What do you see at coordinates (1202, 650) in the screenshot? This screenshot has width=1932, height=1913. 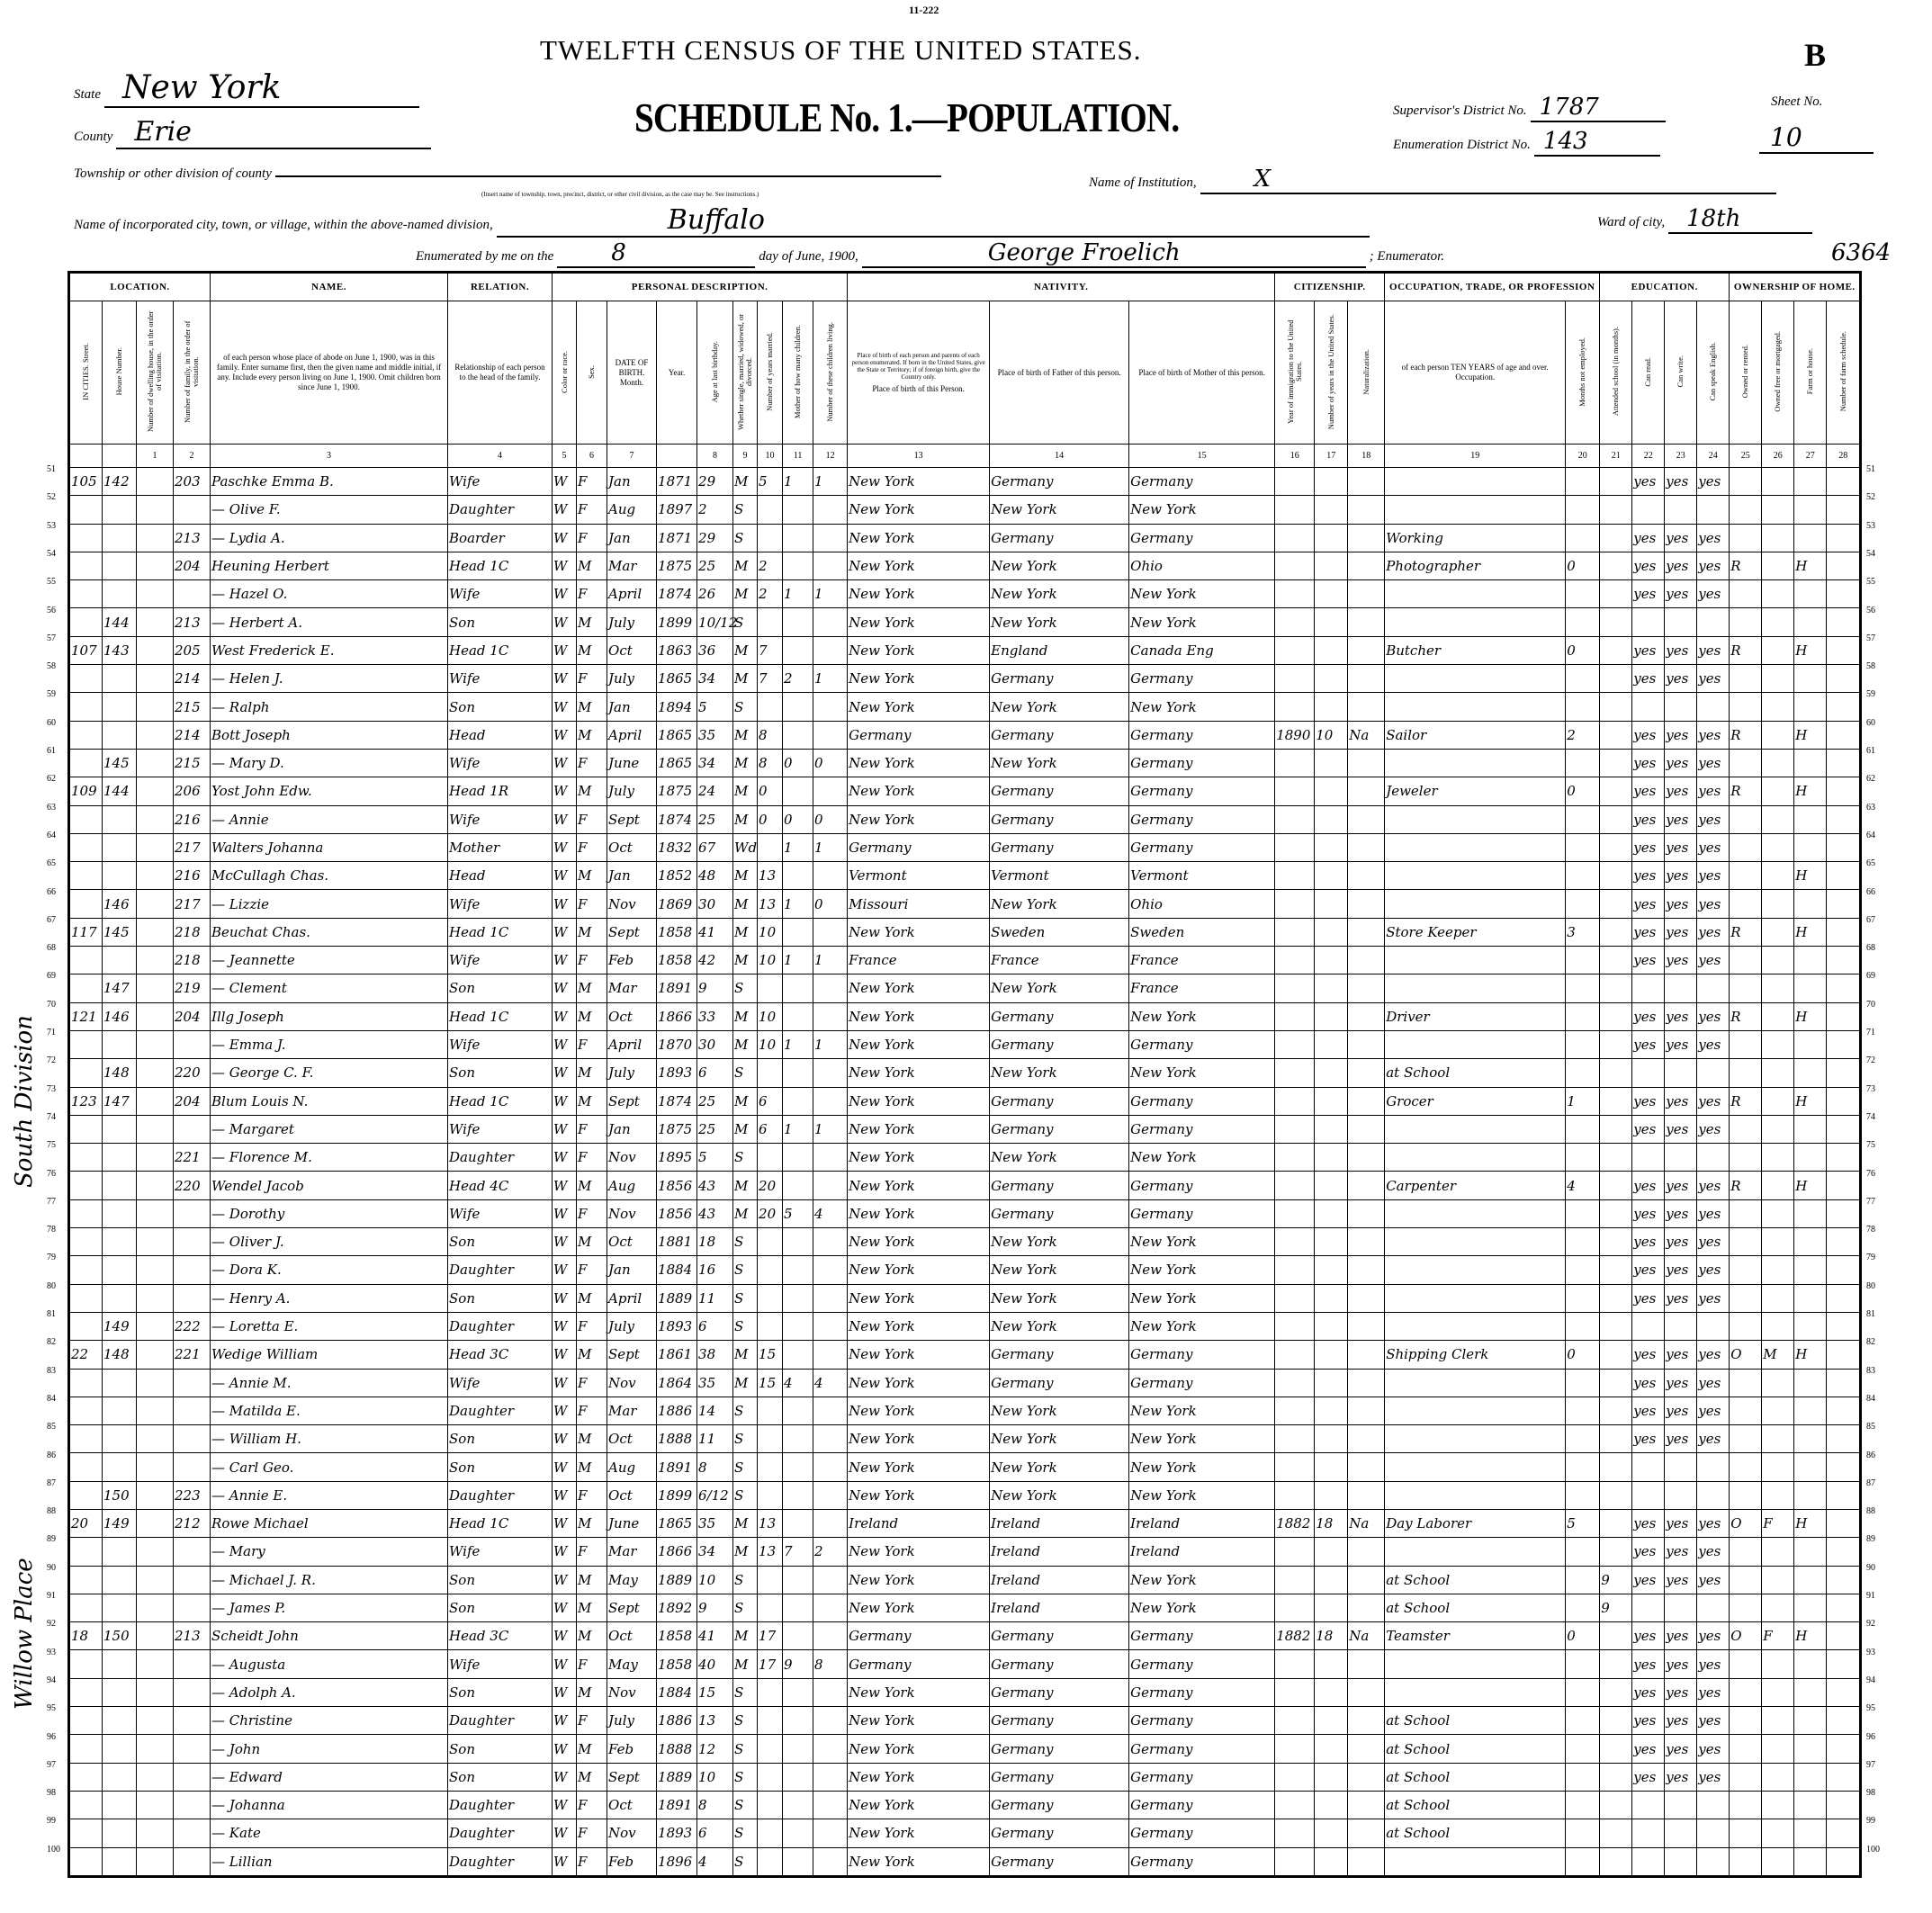 I see `cell-birthplace-mother: Canada Eng` at bounding box center [1202, 650].